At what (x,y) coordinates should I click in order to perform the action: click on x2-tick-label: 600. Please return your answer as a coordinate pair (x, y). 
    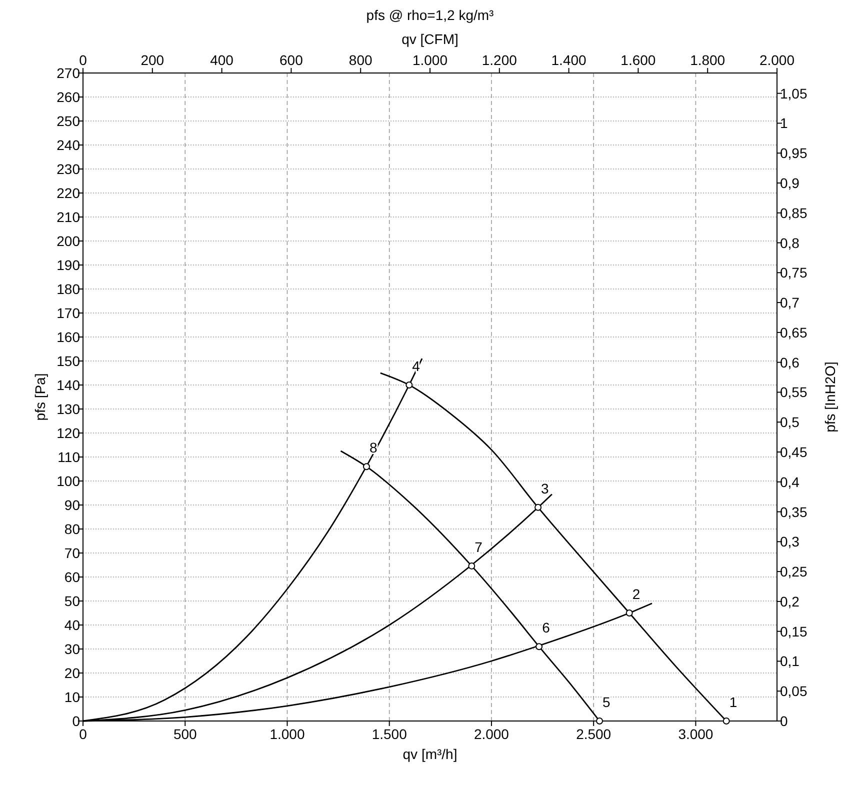
    Looking at the image, I should click on (292, 60).